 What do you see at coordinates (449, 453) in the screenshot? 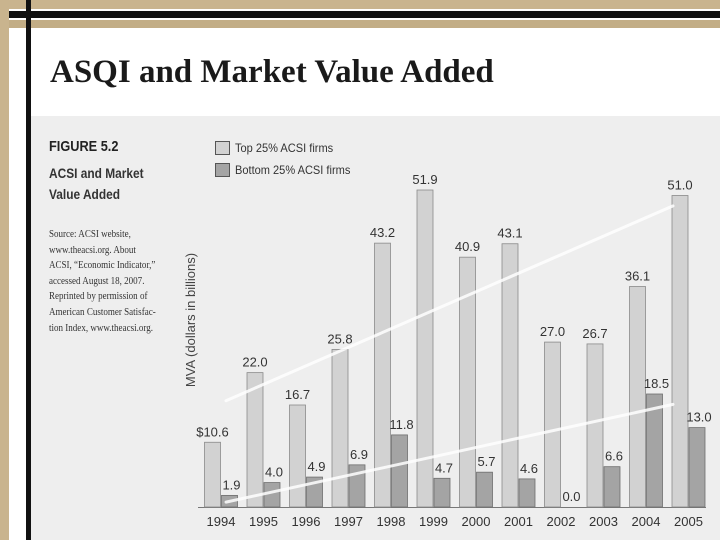
I see `trend-line-bottom` at bounding box center [449, 453].